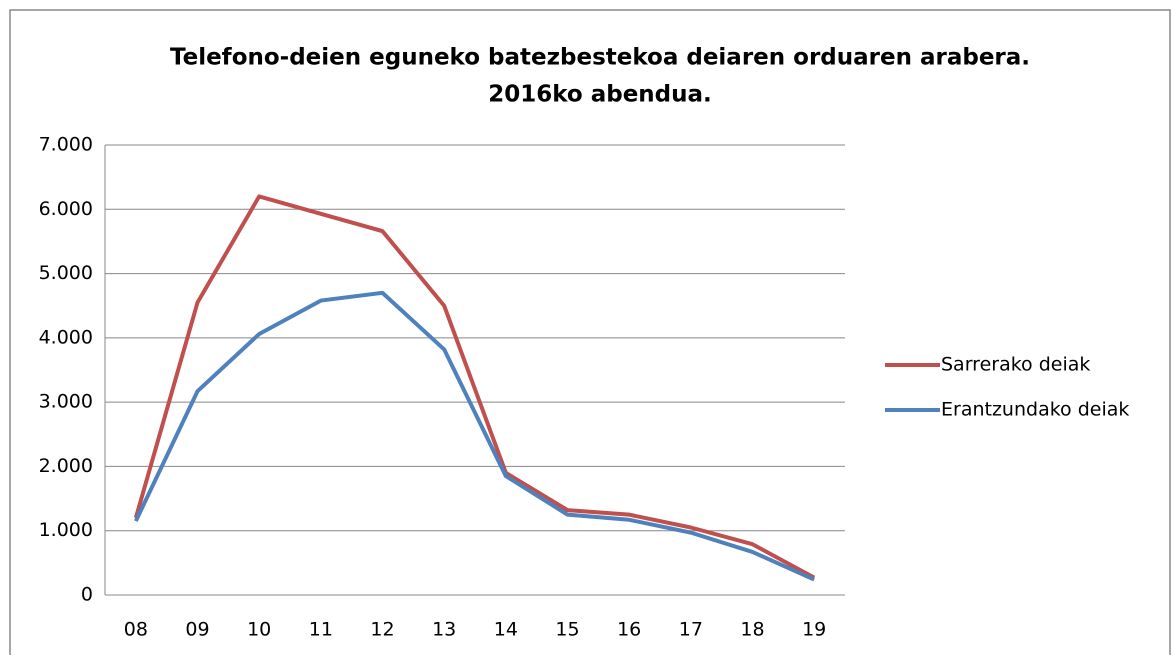 This screenshot has height=660, width=1173. What do you see at coordinates (197, 630) in the screenshot?
I see `x-tick-label: 09` at bounding box center [197, 630].